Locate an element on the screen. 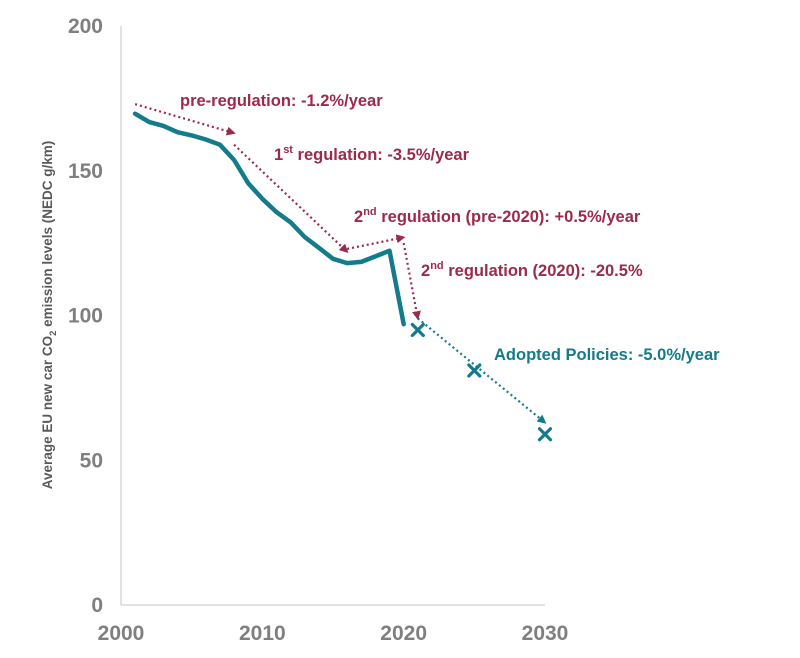 This screenshot has width=800, height=658. annotation-first-regulation: 1st regulation: -3.5%/year is located at coordinates (372, 154).